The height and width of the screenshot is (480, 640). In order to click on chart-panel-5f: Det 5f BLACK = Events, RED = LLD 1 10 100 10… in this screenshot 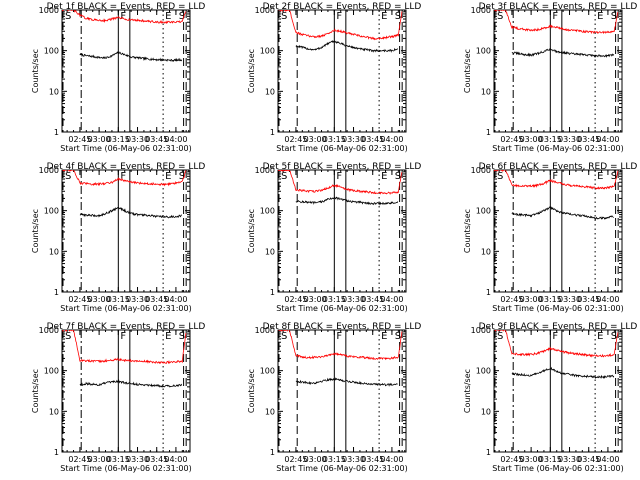, I will do `click(334, 237)`.